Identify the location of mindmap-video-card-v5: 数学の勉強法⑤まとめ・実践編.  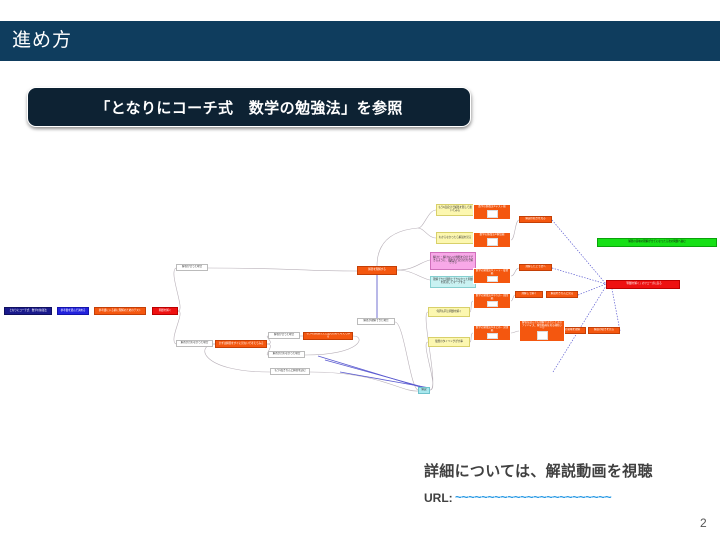
(492, 333).